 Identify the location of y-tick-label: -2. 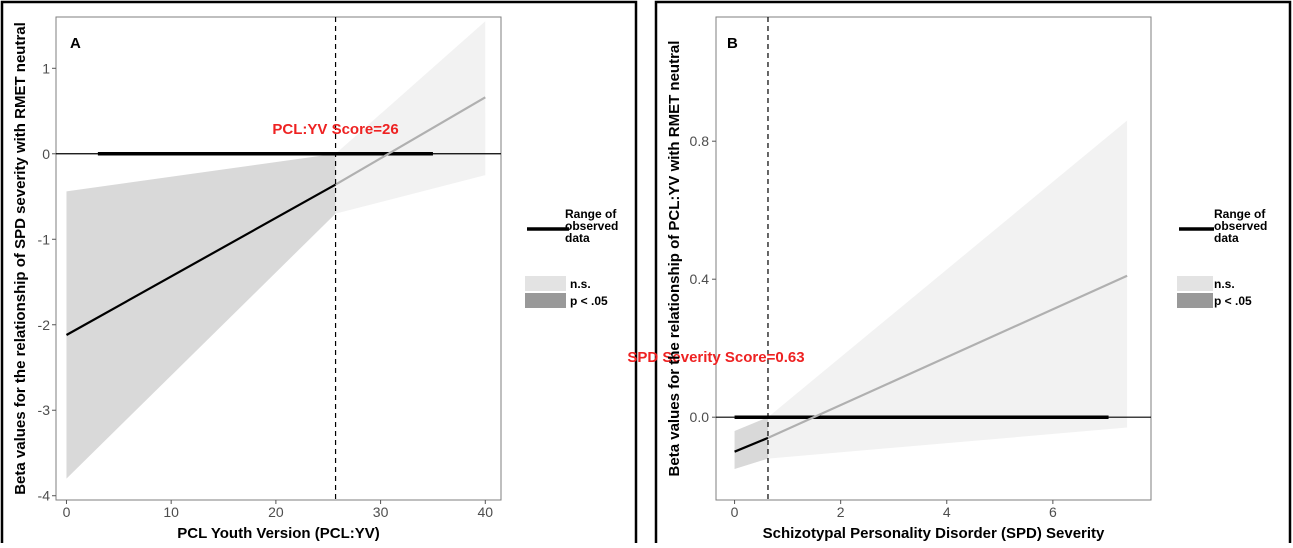
(44, 325).